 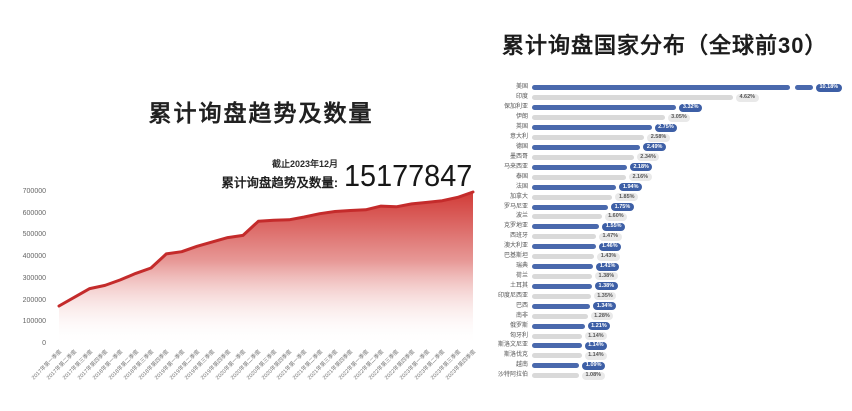 What do you see at coordinates (691, 107) in the screenshot?
I see `value-pill: 3.32%` at bounding box center [691, 107].